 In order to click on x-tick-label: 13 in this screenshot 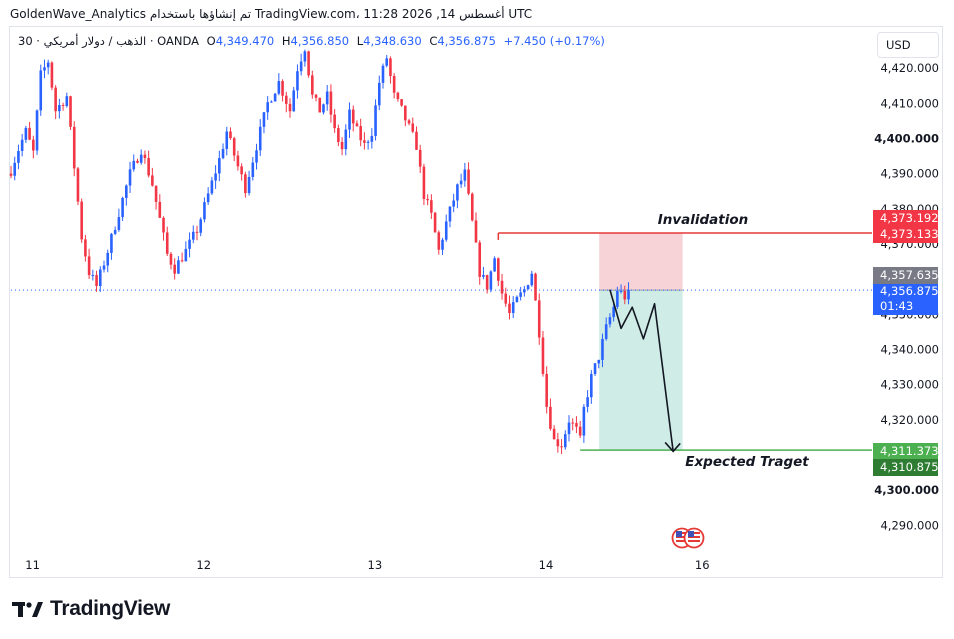, I will do `click(375, 565)`.